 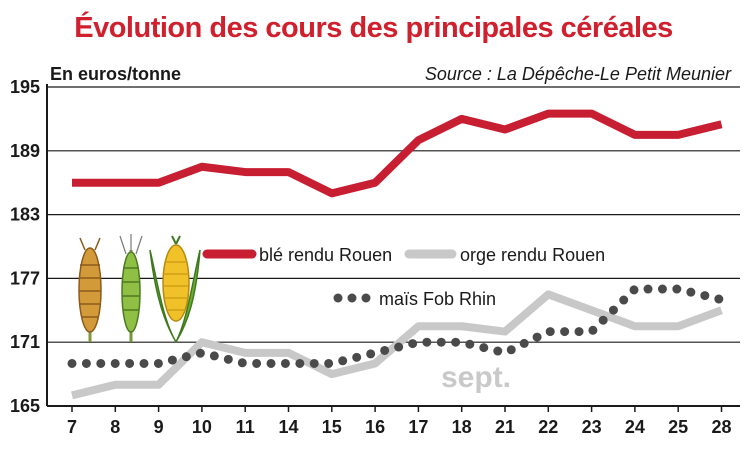 What do you see at coordinates (288, 427) in the screenshot?
I see `x-tick-label: 14` at bounding box center [288, 427].